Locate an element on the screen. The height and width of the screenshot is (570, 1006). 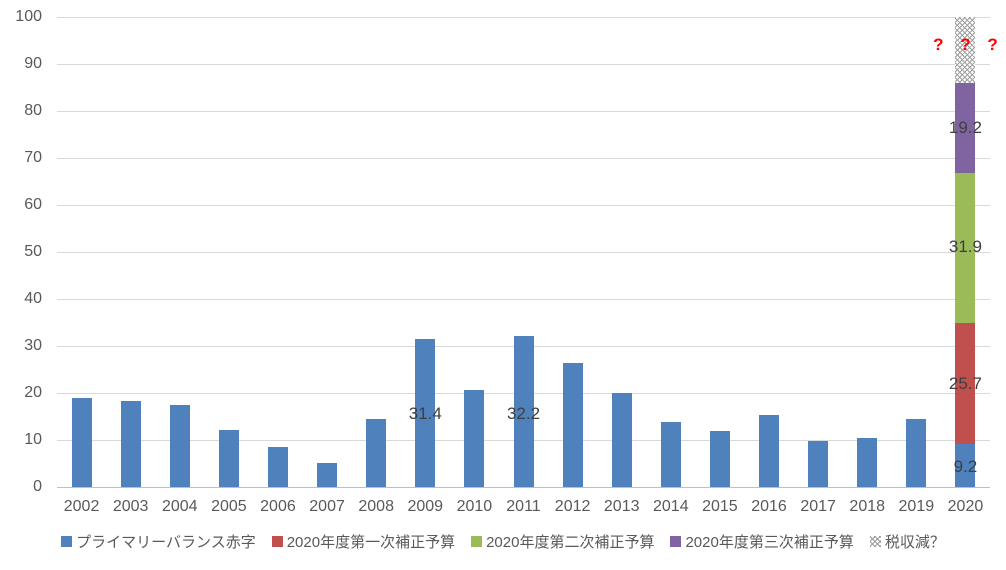
bar-2020-s3 is located at coordinates (965, 128).